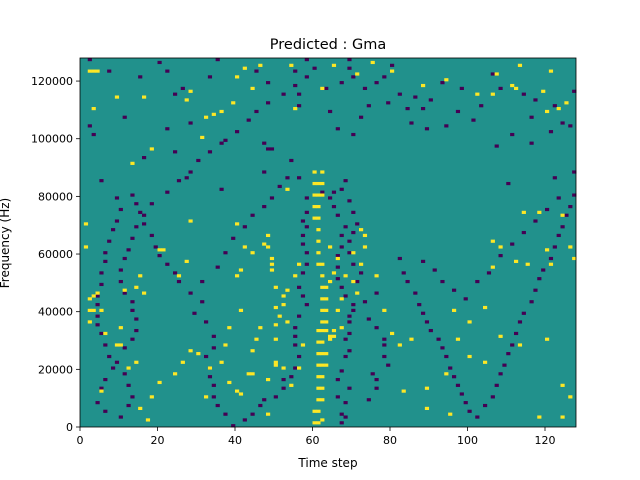 This screenshot has width=640, height=480. What do you see at coordinates (328, 45) in the screenshot?
I see `chart-title: Predicted : Gma` at bounding box center [328, 45].